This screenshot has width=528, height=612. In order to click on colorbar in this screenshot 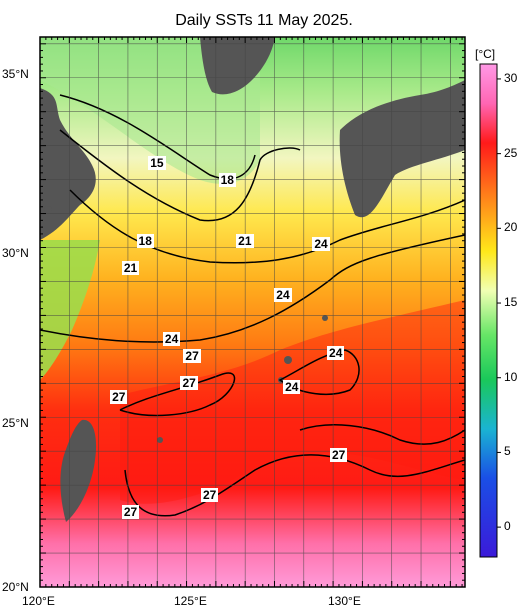, I will do `click(488, 310)`.